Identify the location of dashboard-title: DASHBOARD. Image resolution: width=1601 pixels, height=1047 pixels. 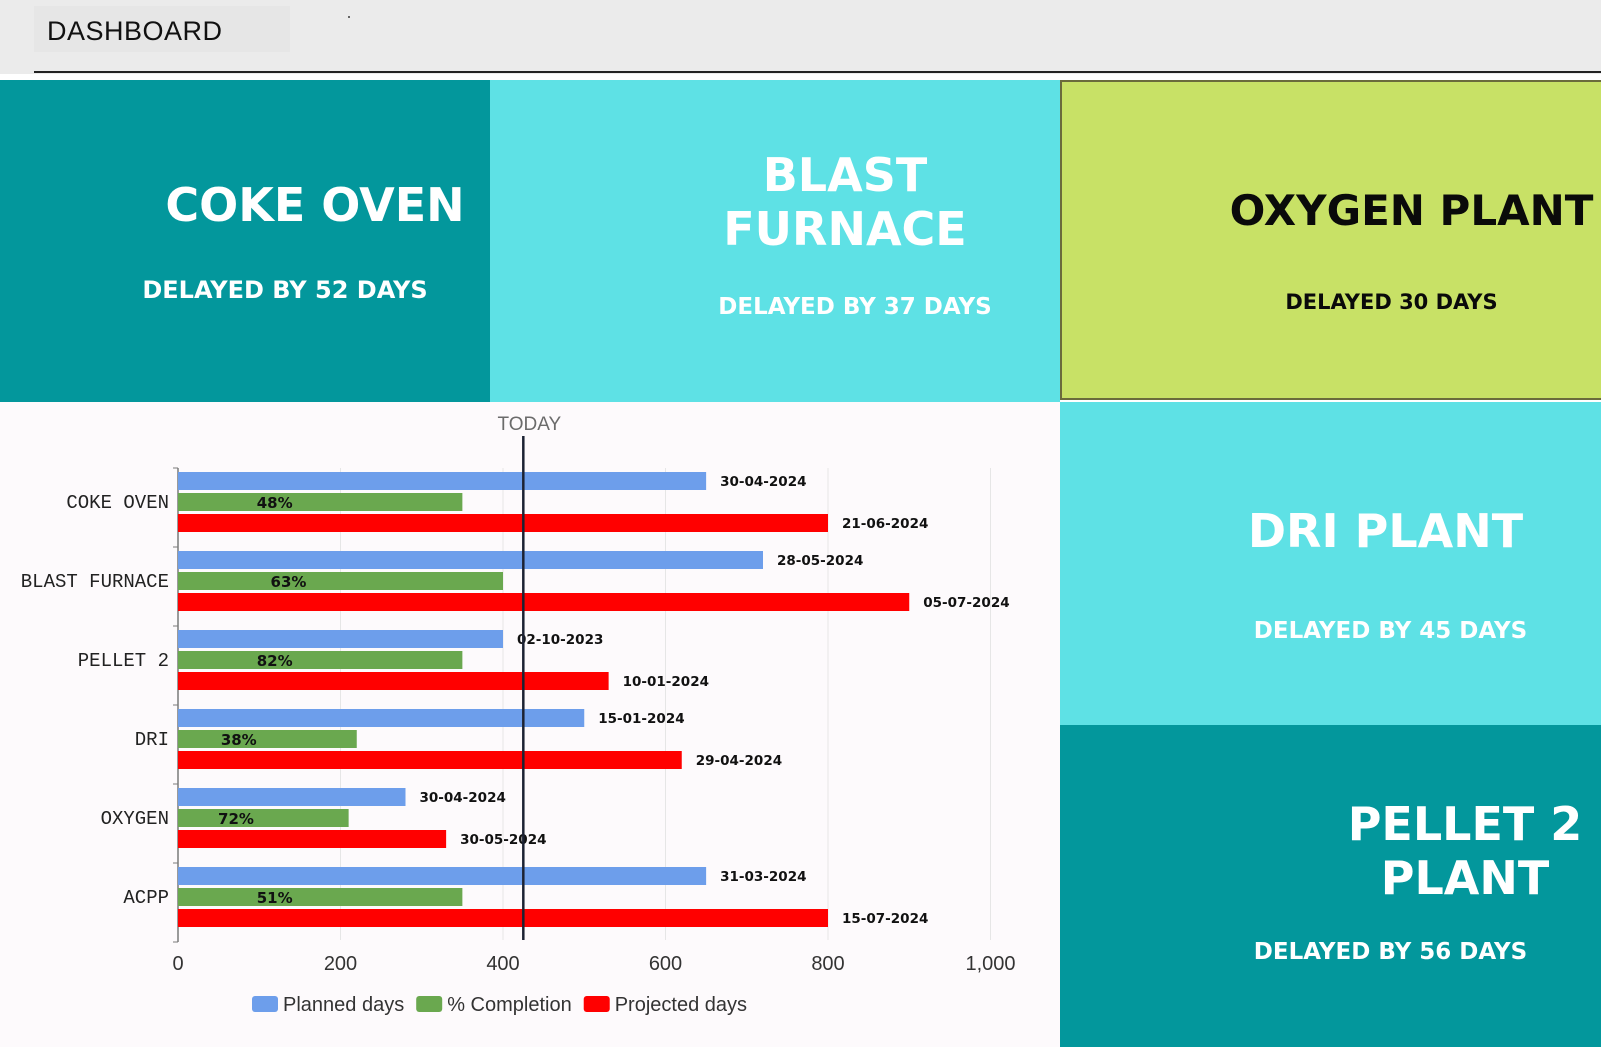
(135, 31).